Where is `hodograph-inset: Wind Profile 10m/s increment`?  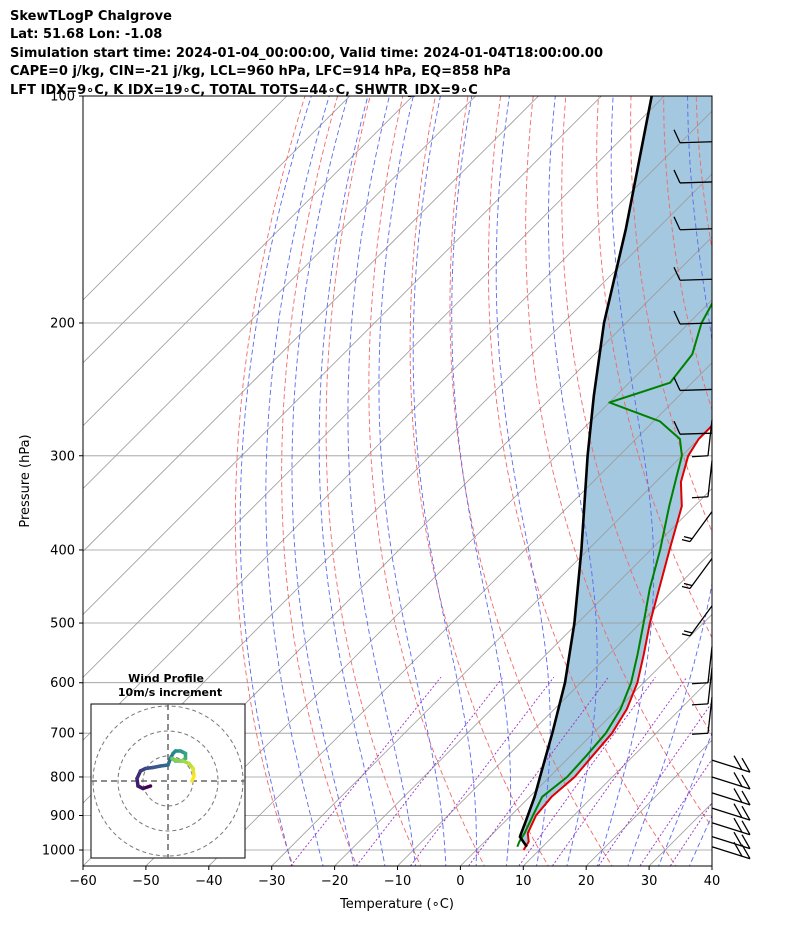 hodograph-inset: Wind Profile 10m/s increment is located at coordinates (168, 765).